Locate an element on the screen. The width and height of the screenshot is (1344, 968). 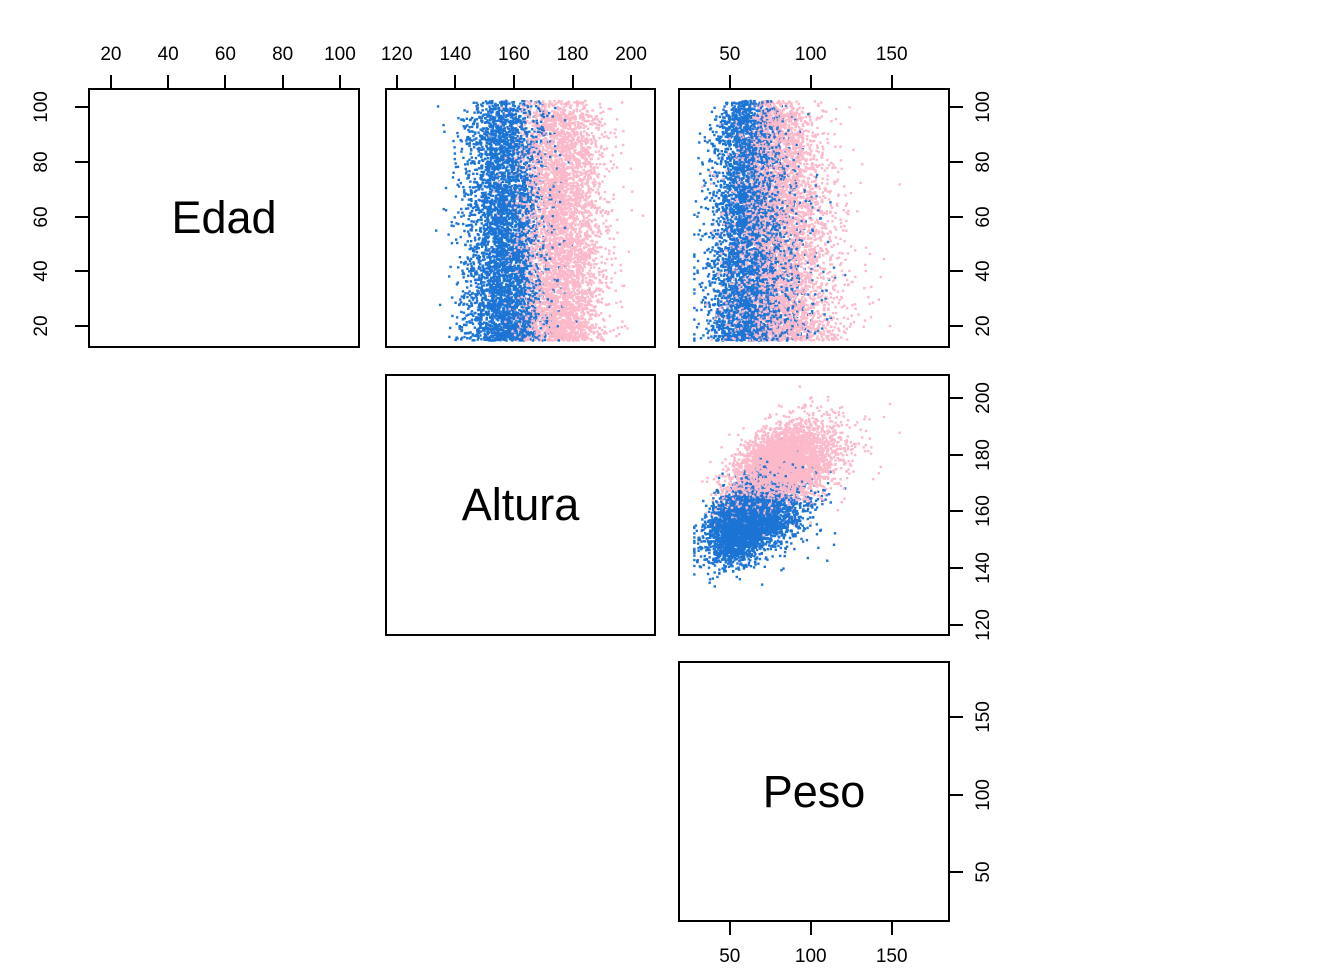
scatter-canvas-peso-altura is located at coordinates (814, 505).